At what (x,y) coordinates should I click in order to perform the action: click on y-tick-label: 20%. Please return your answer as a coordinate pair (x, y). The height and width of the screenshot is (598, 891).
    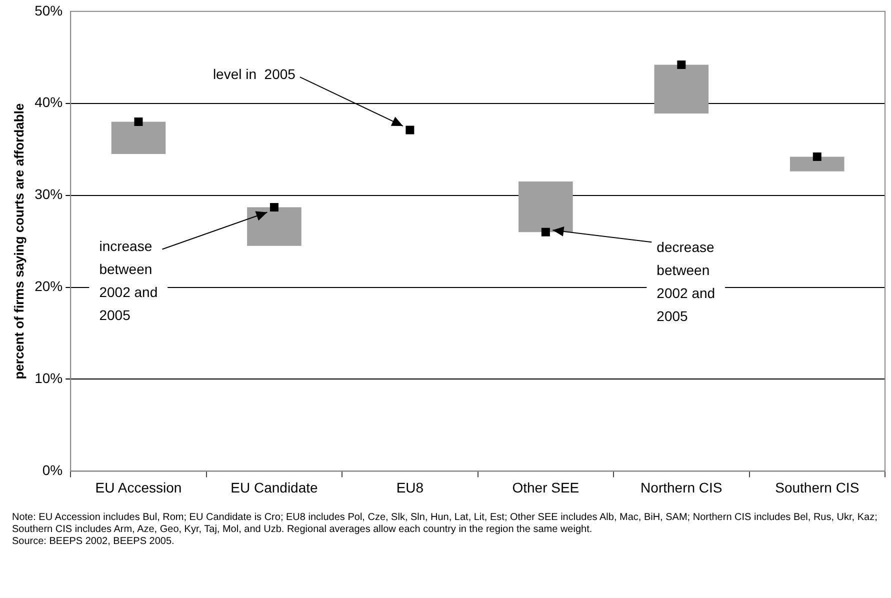
    Looking at the image, I should click on (48, 286).